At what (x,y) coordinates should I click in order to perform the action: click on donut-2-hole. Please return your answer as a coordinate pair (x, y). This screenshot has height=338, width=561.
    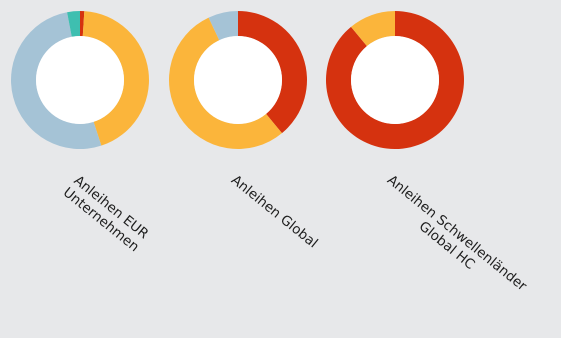
    Looking at the image, I should click on (238, 80).